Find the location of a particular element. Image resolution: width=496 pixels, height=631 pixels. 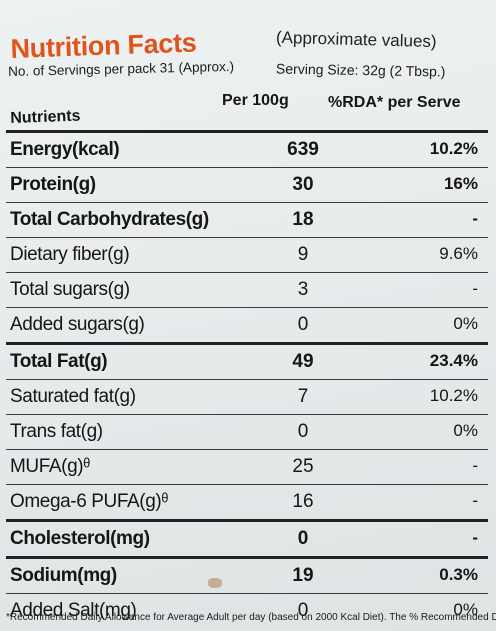

nutrient-name: Cholesterol(mg) is located at coordinates (80, 538).